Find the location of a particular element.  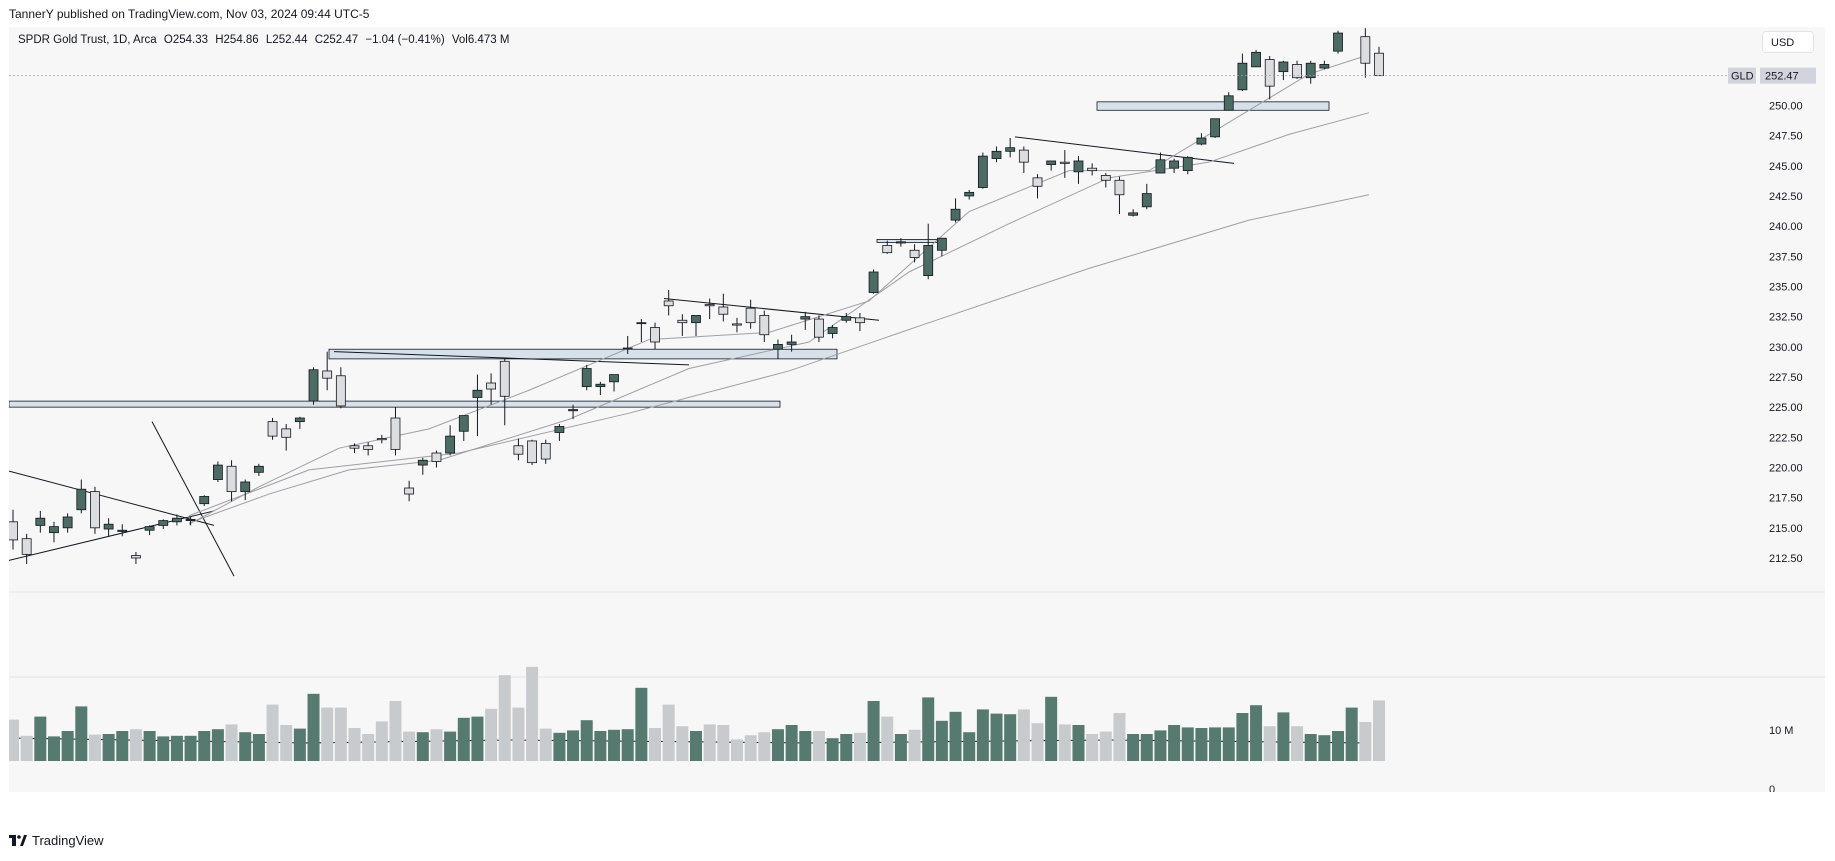

legend-symbol: SPDR Gold Trust, 1D, Arca is located at coordinates (87, 40).